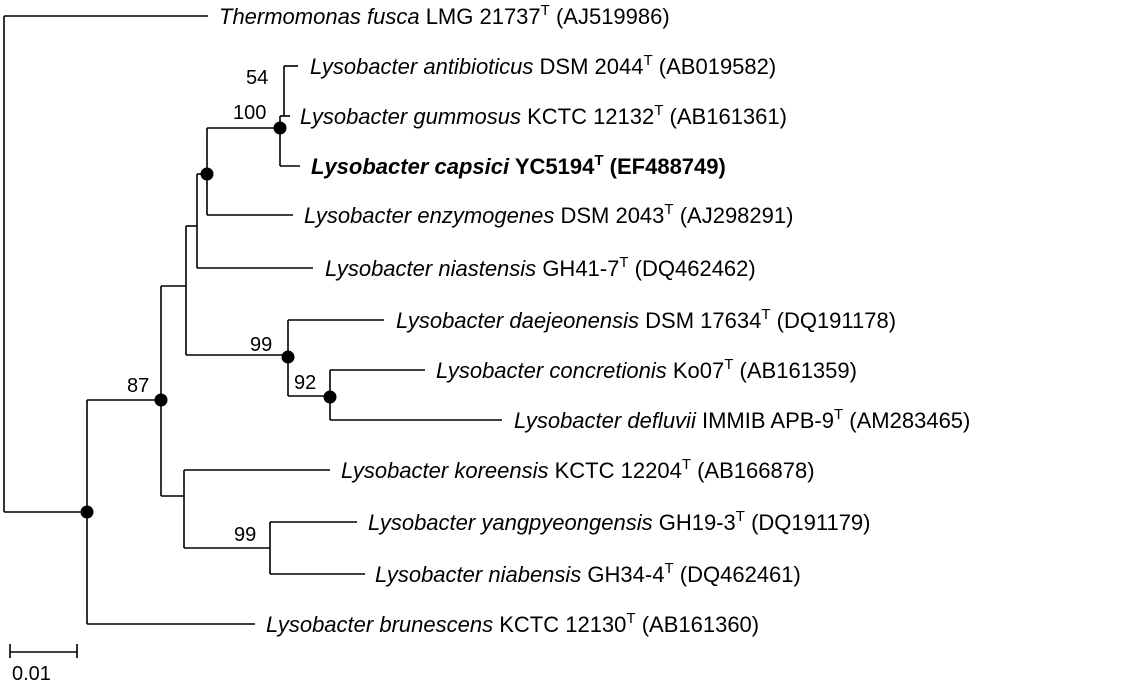 Image resolution: width=1124 pixels, height=686 pixels. Describe the element at coordinates (393, 16) in the screenshot. I see `taxon-epithet: fusca` at that location.